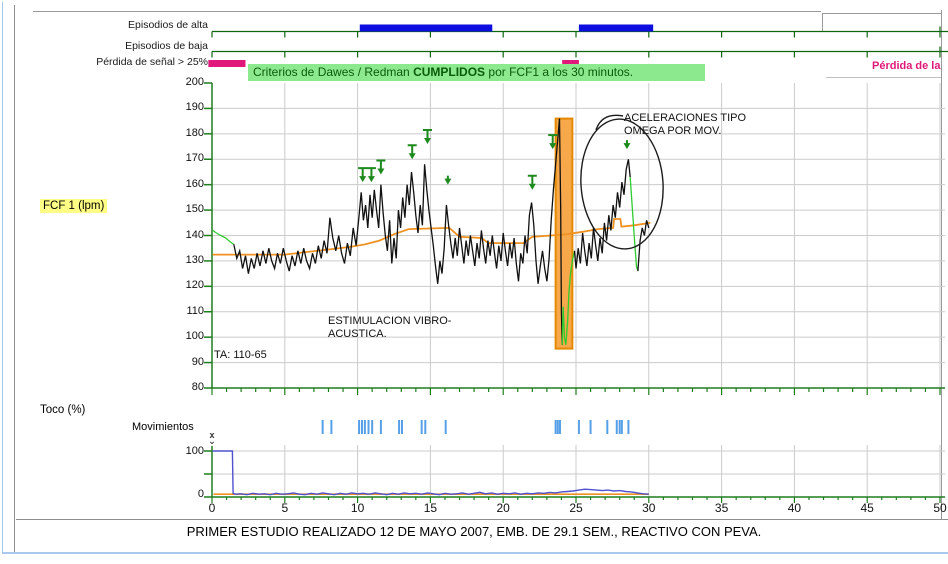 This screenshot has height=564, width=948. What do you see at coordinates (197, 361) in the screenshot?
I see `fcf-ytick-label-90: 90` at bounding box center [197, 361].